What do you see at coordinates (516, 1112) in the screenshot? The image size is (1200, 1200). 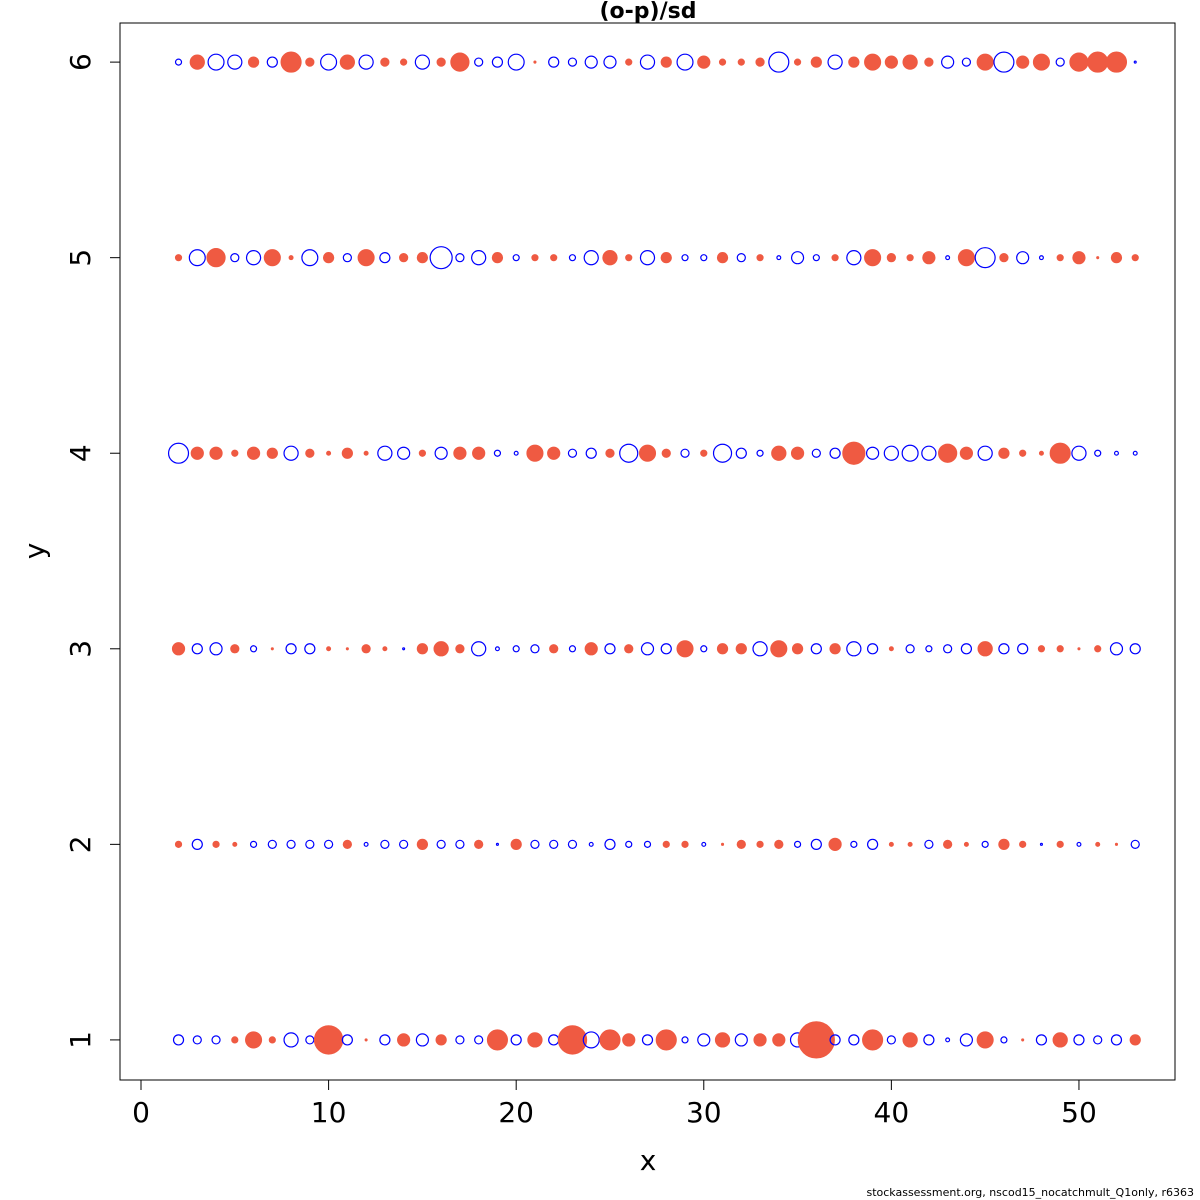 I see `x-tick-label: 20` at bounding box center [516, 1112].